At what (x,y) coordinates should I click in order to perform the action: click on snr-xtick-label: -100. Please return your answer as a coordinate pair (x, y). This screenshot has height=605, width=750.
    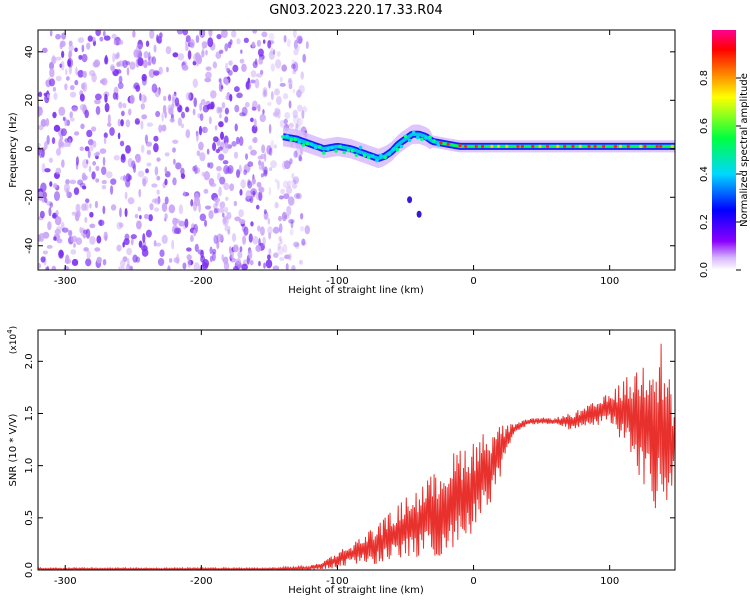
    Looking at the image, I should click on (337, 581).